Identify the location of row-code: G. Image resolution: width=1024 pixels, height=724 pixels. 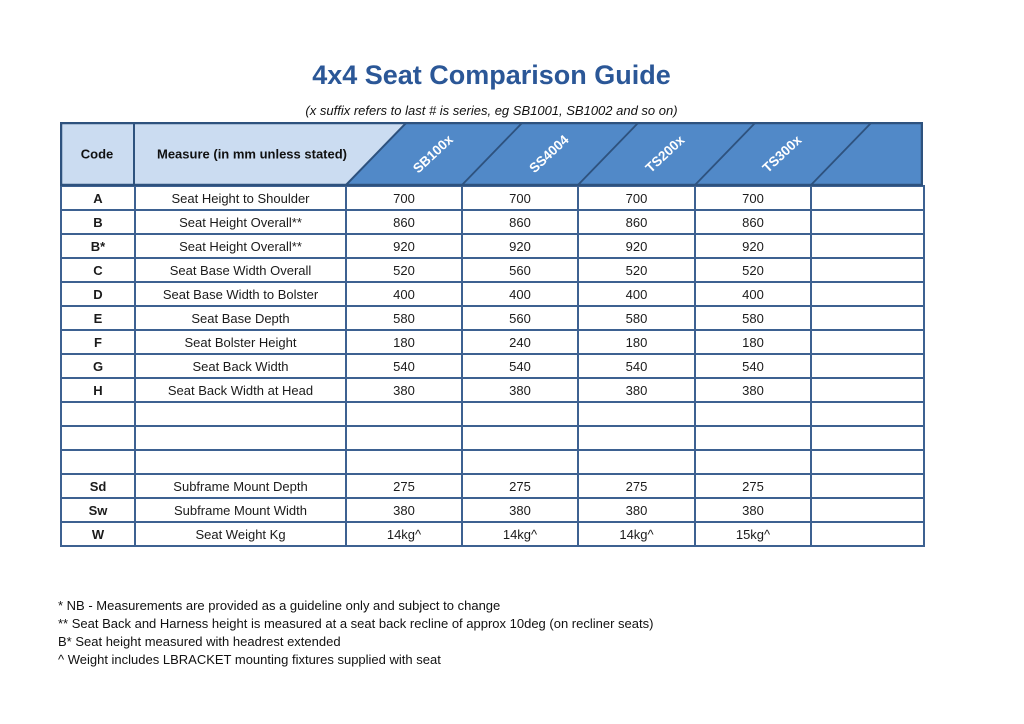
(98, 366).